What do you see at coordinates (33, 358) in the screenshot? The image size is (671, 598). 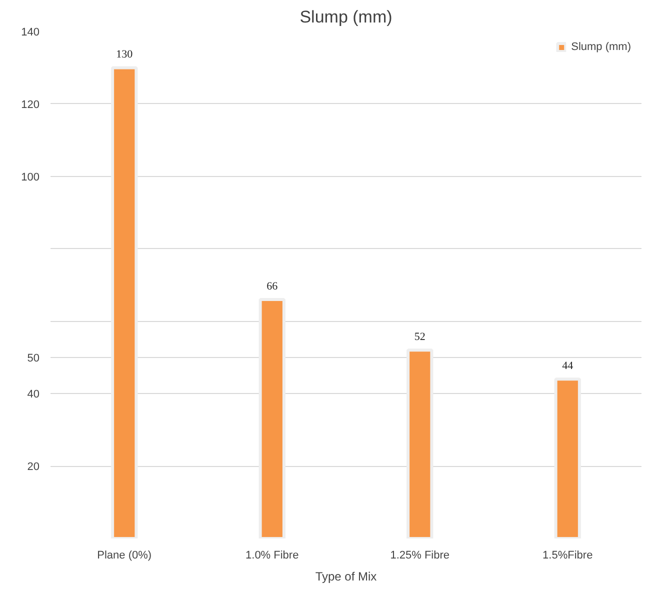 I see `y-tick-label: 50` at bounding box center [33, 358].